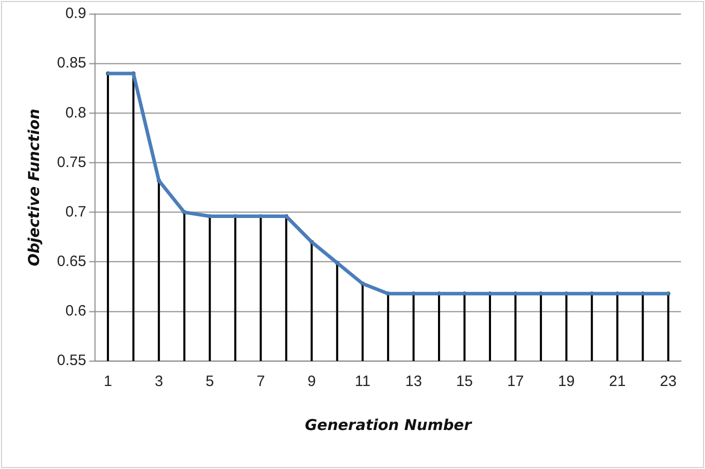 The height and width of the screenshot is (469, 705). Describe the element at coordinates (75, 13) in the screenshot. I see `y-tick-label: 0.9` at that location.